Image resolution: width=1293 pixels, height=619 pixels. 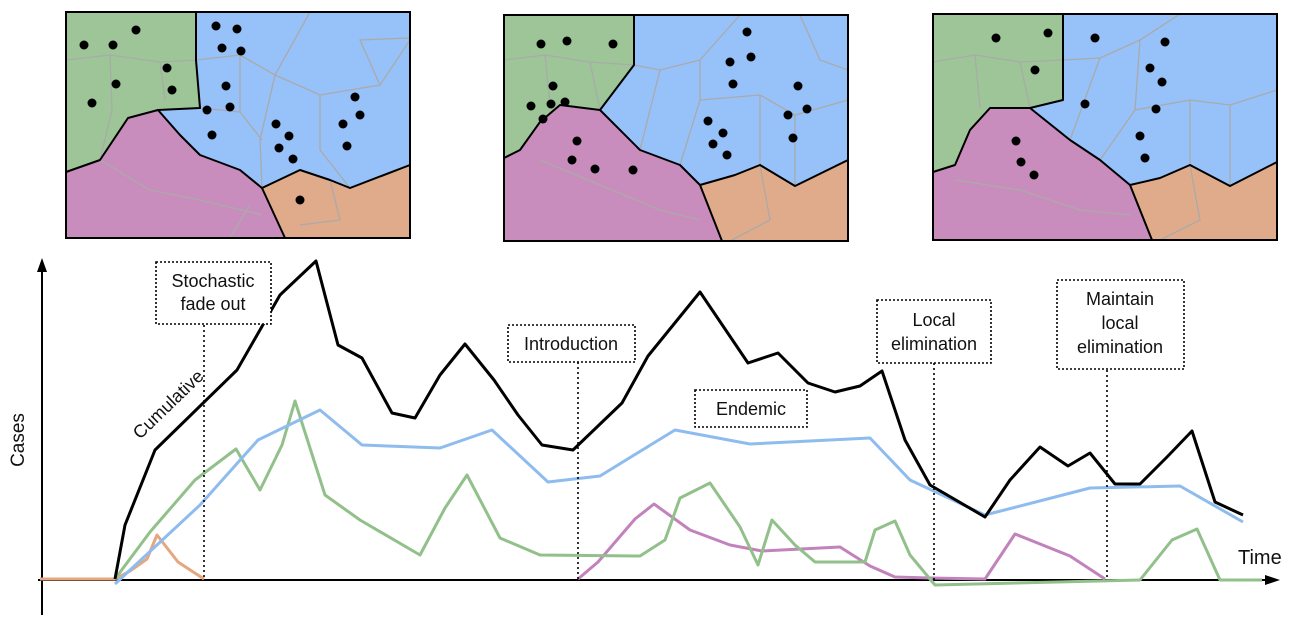 What do you see at coordinates (18, 440) in the screenshot?
I see `y-axis-label: Cases` at bounding box center [18, 440].